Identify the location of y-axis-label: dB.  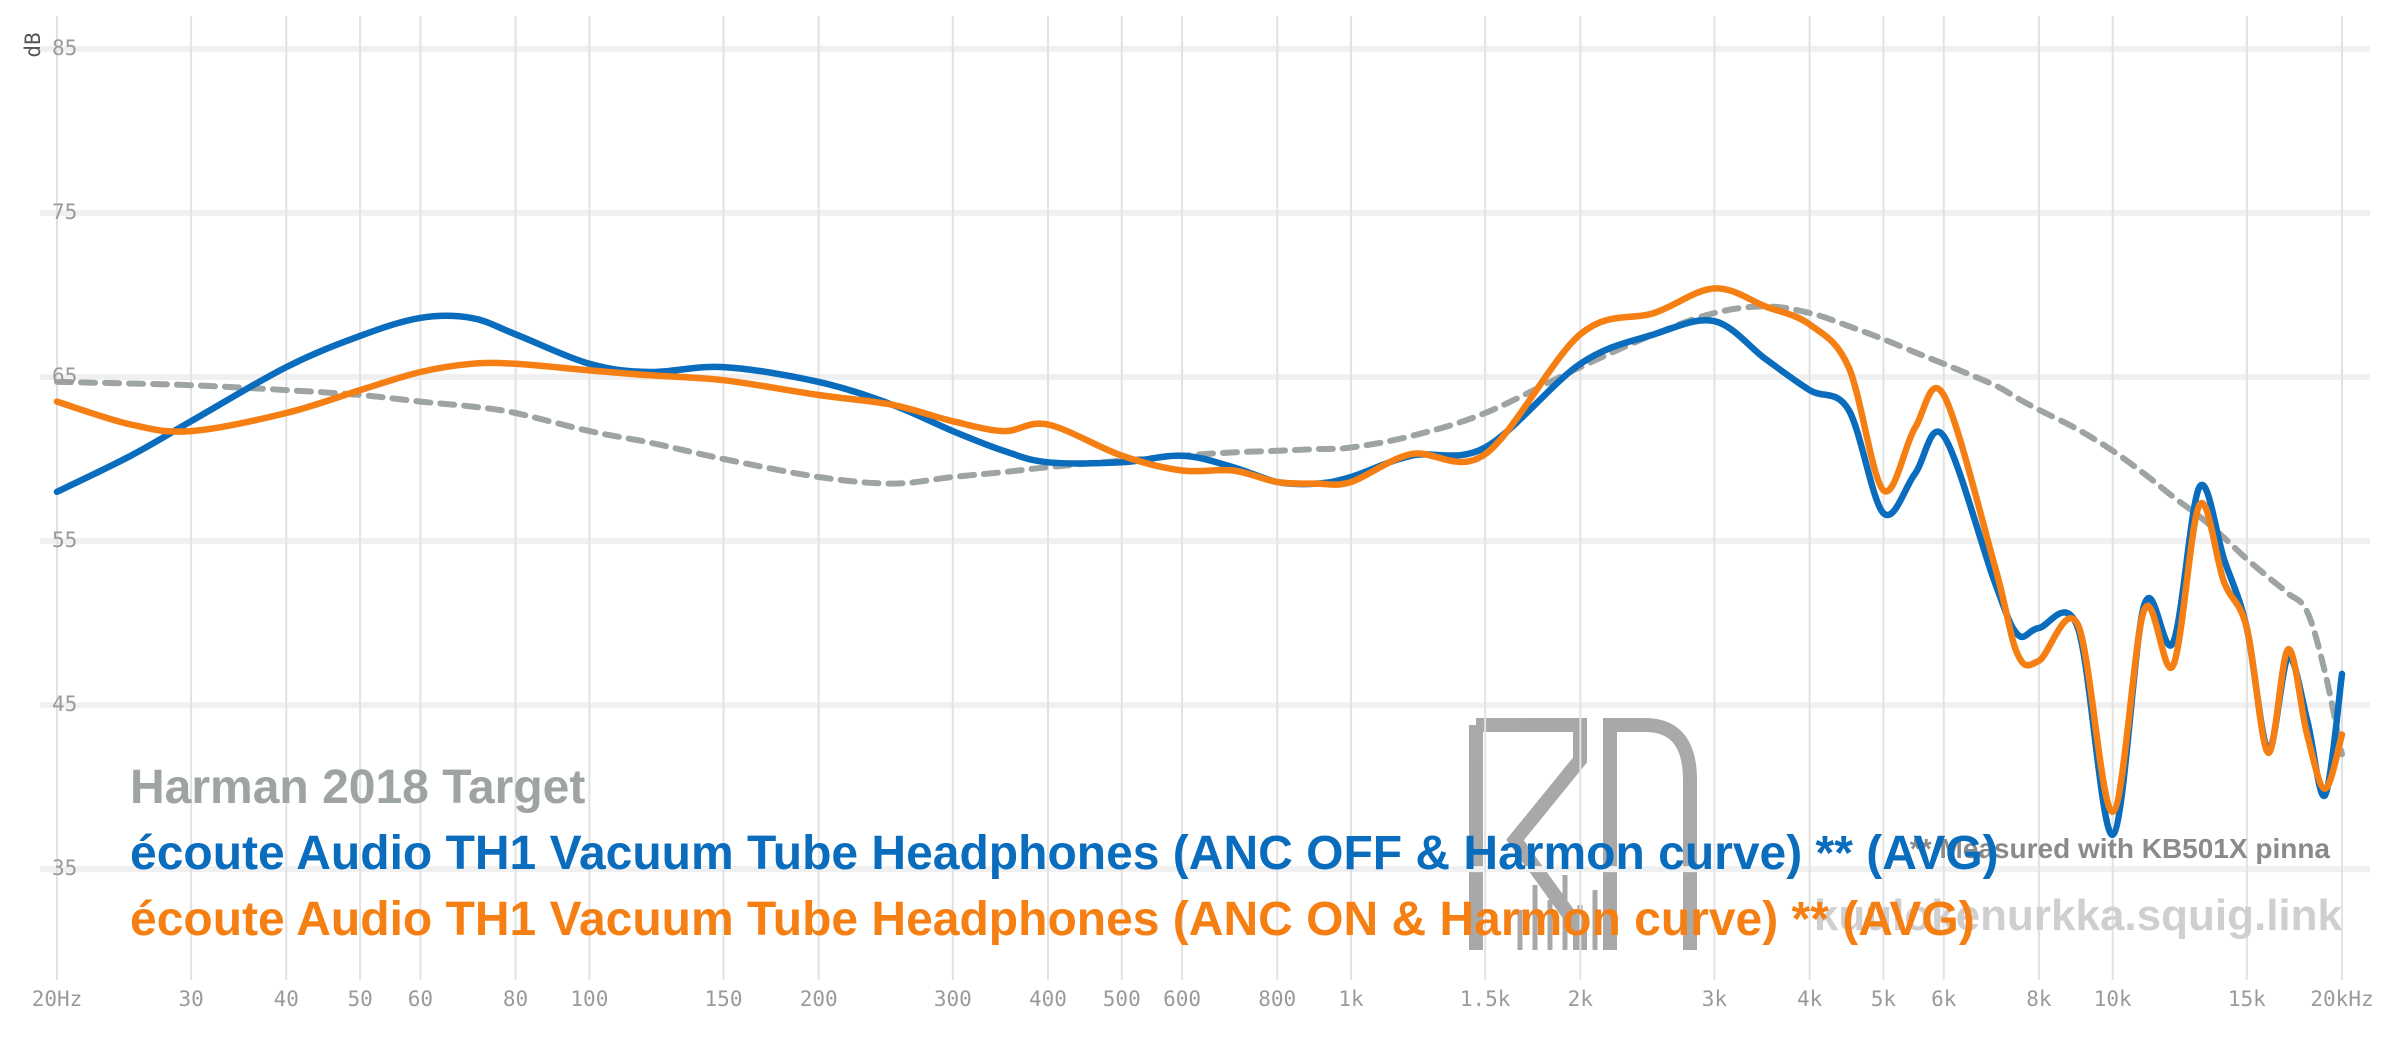
(33, 44).